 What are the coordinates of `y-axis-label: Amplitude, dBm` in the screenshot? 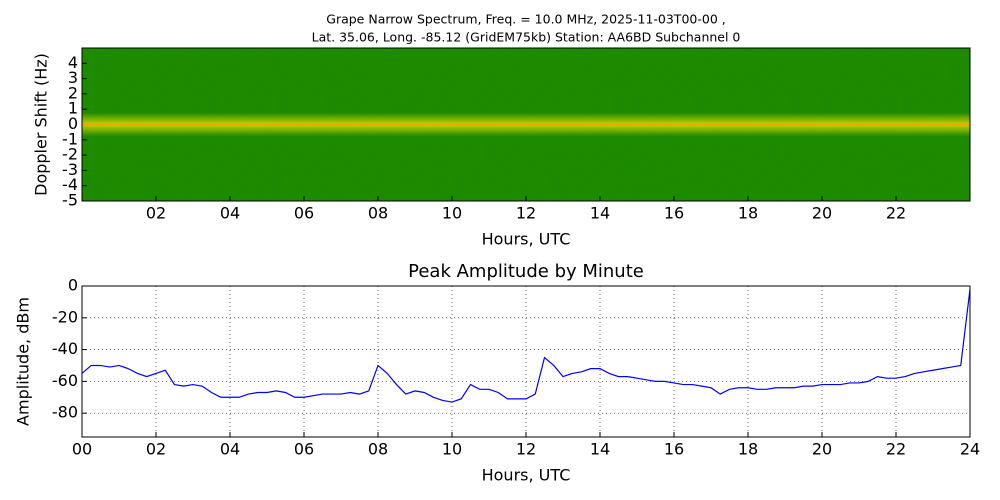 It's located at (23, 361).